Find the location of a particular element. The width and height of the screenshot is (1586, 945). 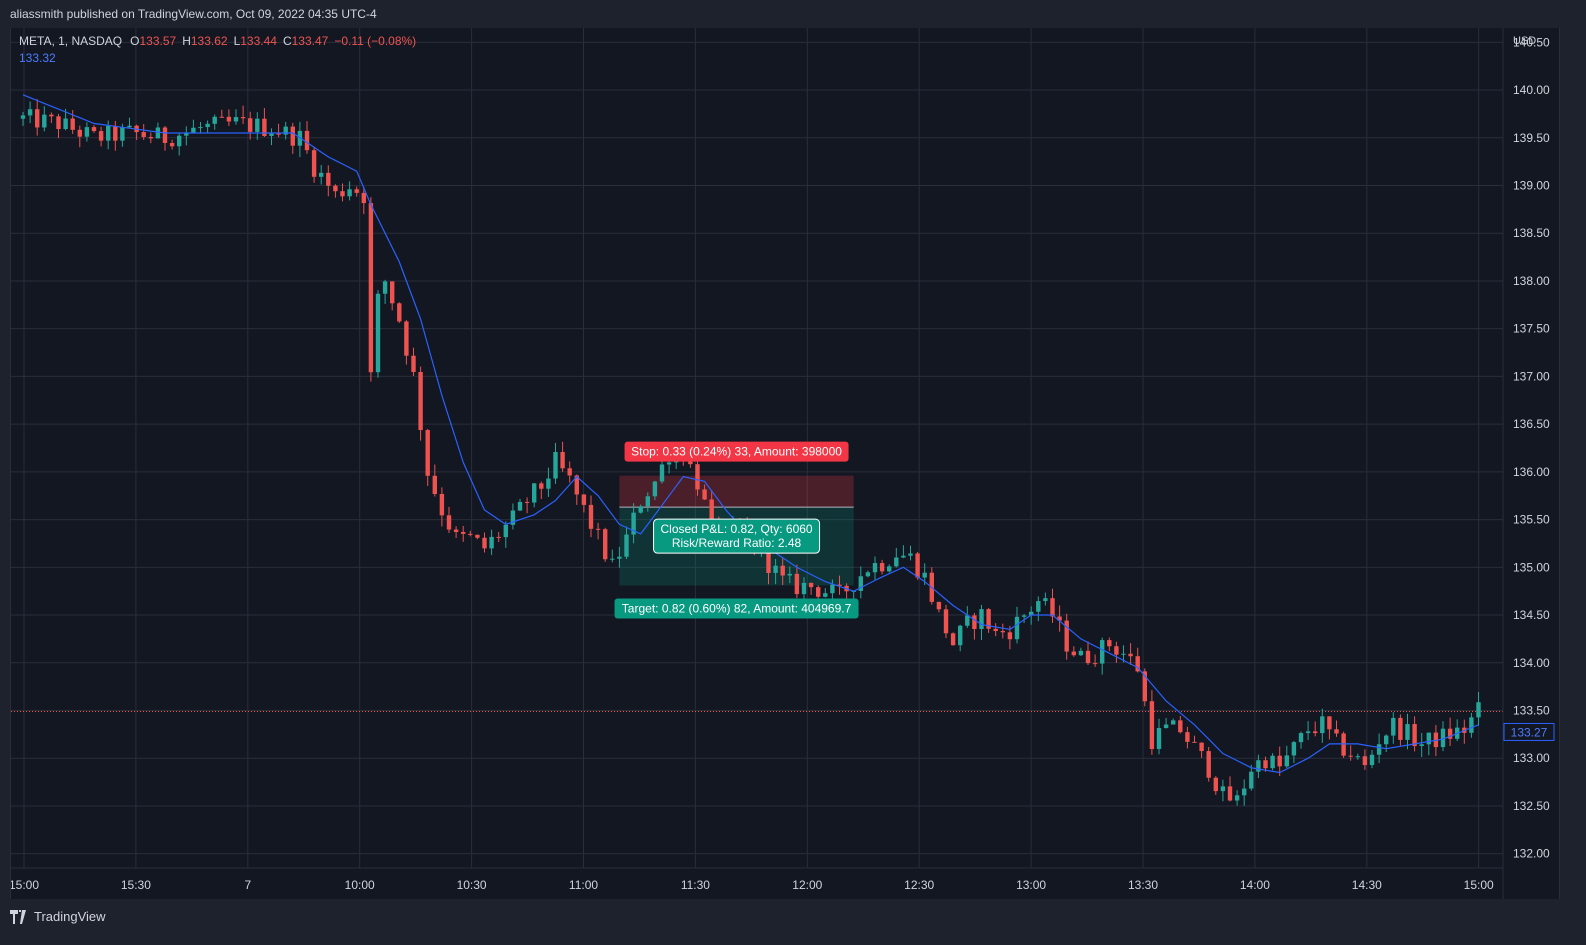

low-value: 133.44 is located at coordinates (258, 41).